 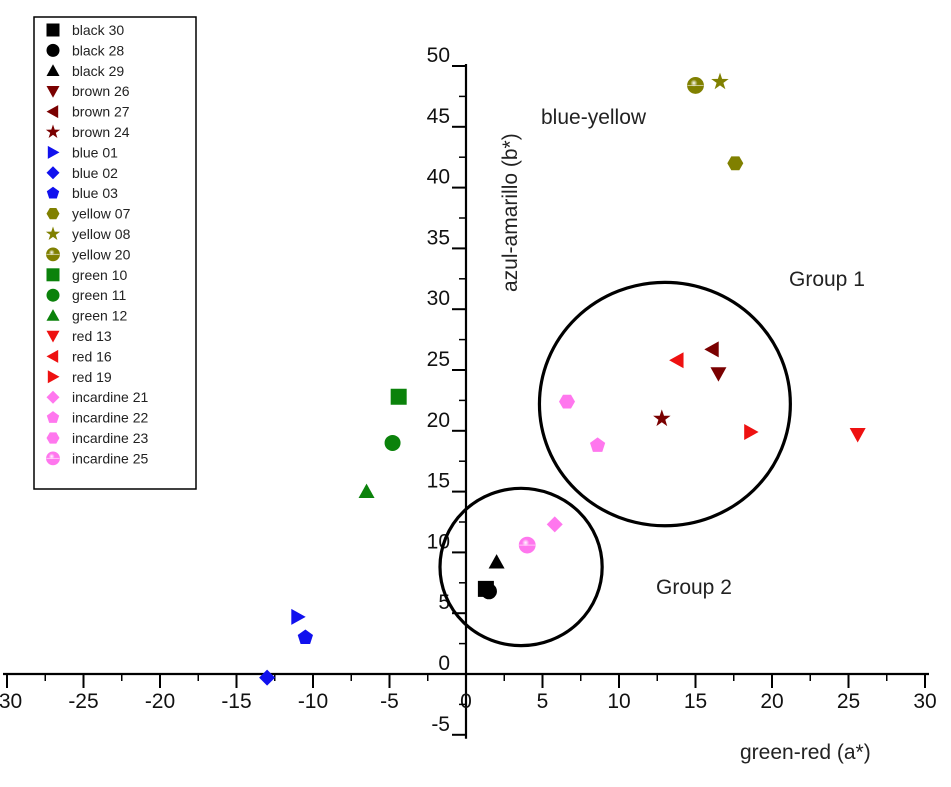 What do you see at coordinates (444, 663) in the screenshot?
I see `y-tick-label: 0` at bounding box center [444, 663].